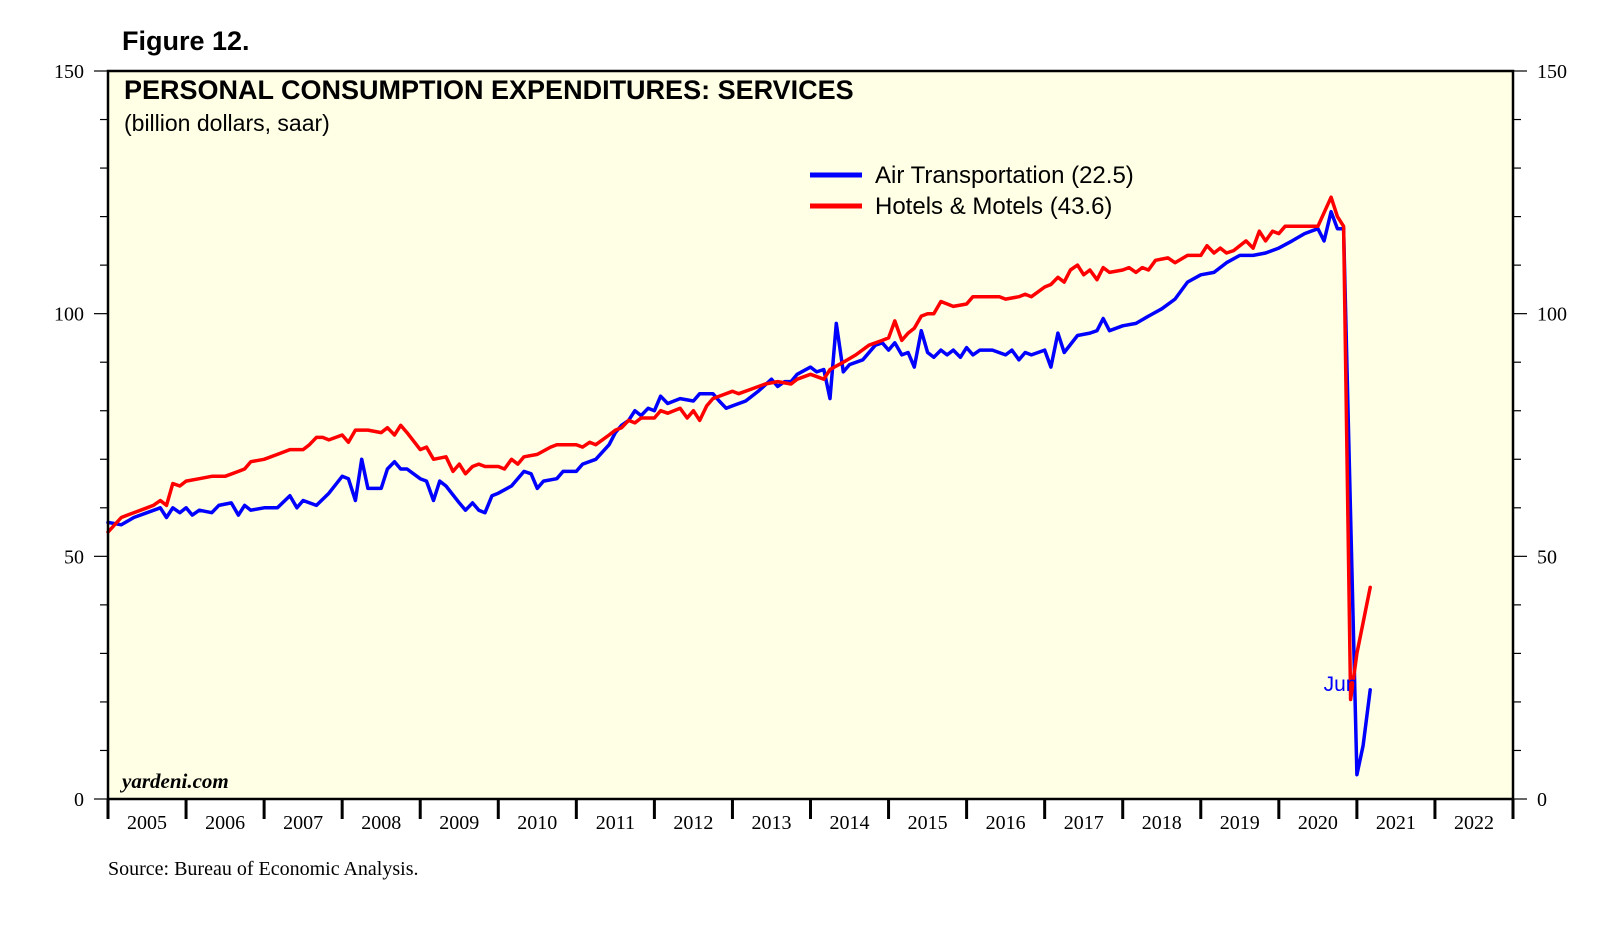 This screenshot has height=936, width=1610. I want to click on y-tick-label-left: 0, so click(79, 800).